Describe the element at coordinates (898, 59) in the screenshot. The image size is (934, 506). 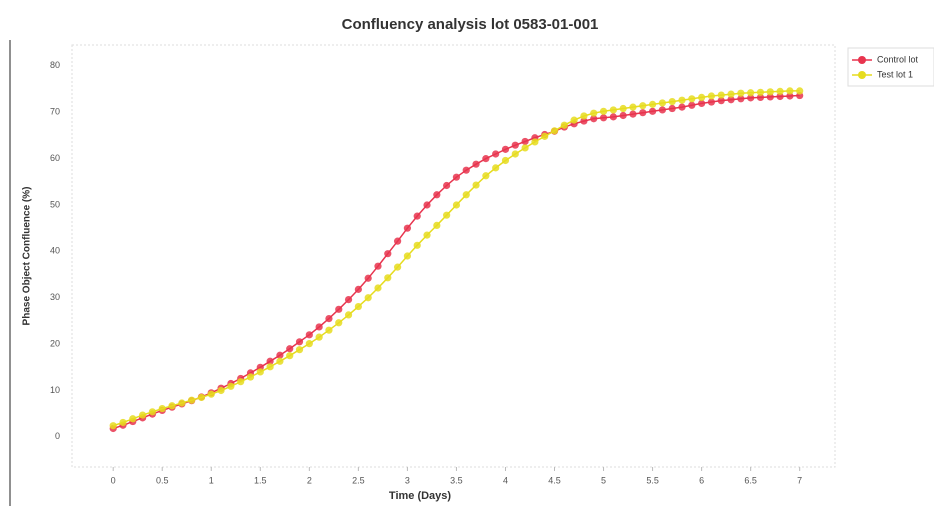
I see `legend-label: Control lot` at that location.